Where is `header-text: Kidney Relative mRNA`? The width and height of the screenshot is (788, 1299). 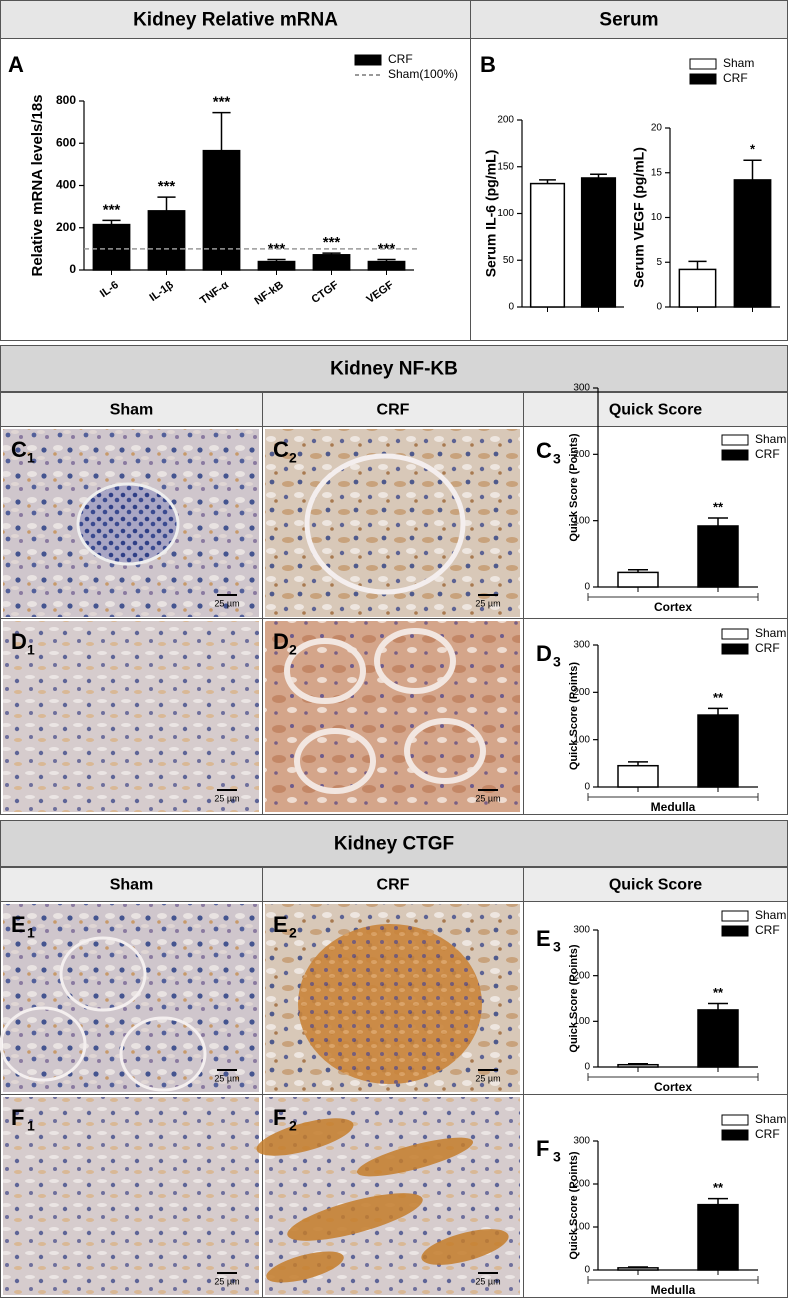 header-text: Kidney Relative mRNA is located at coordinates (235, 20).